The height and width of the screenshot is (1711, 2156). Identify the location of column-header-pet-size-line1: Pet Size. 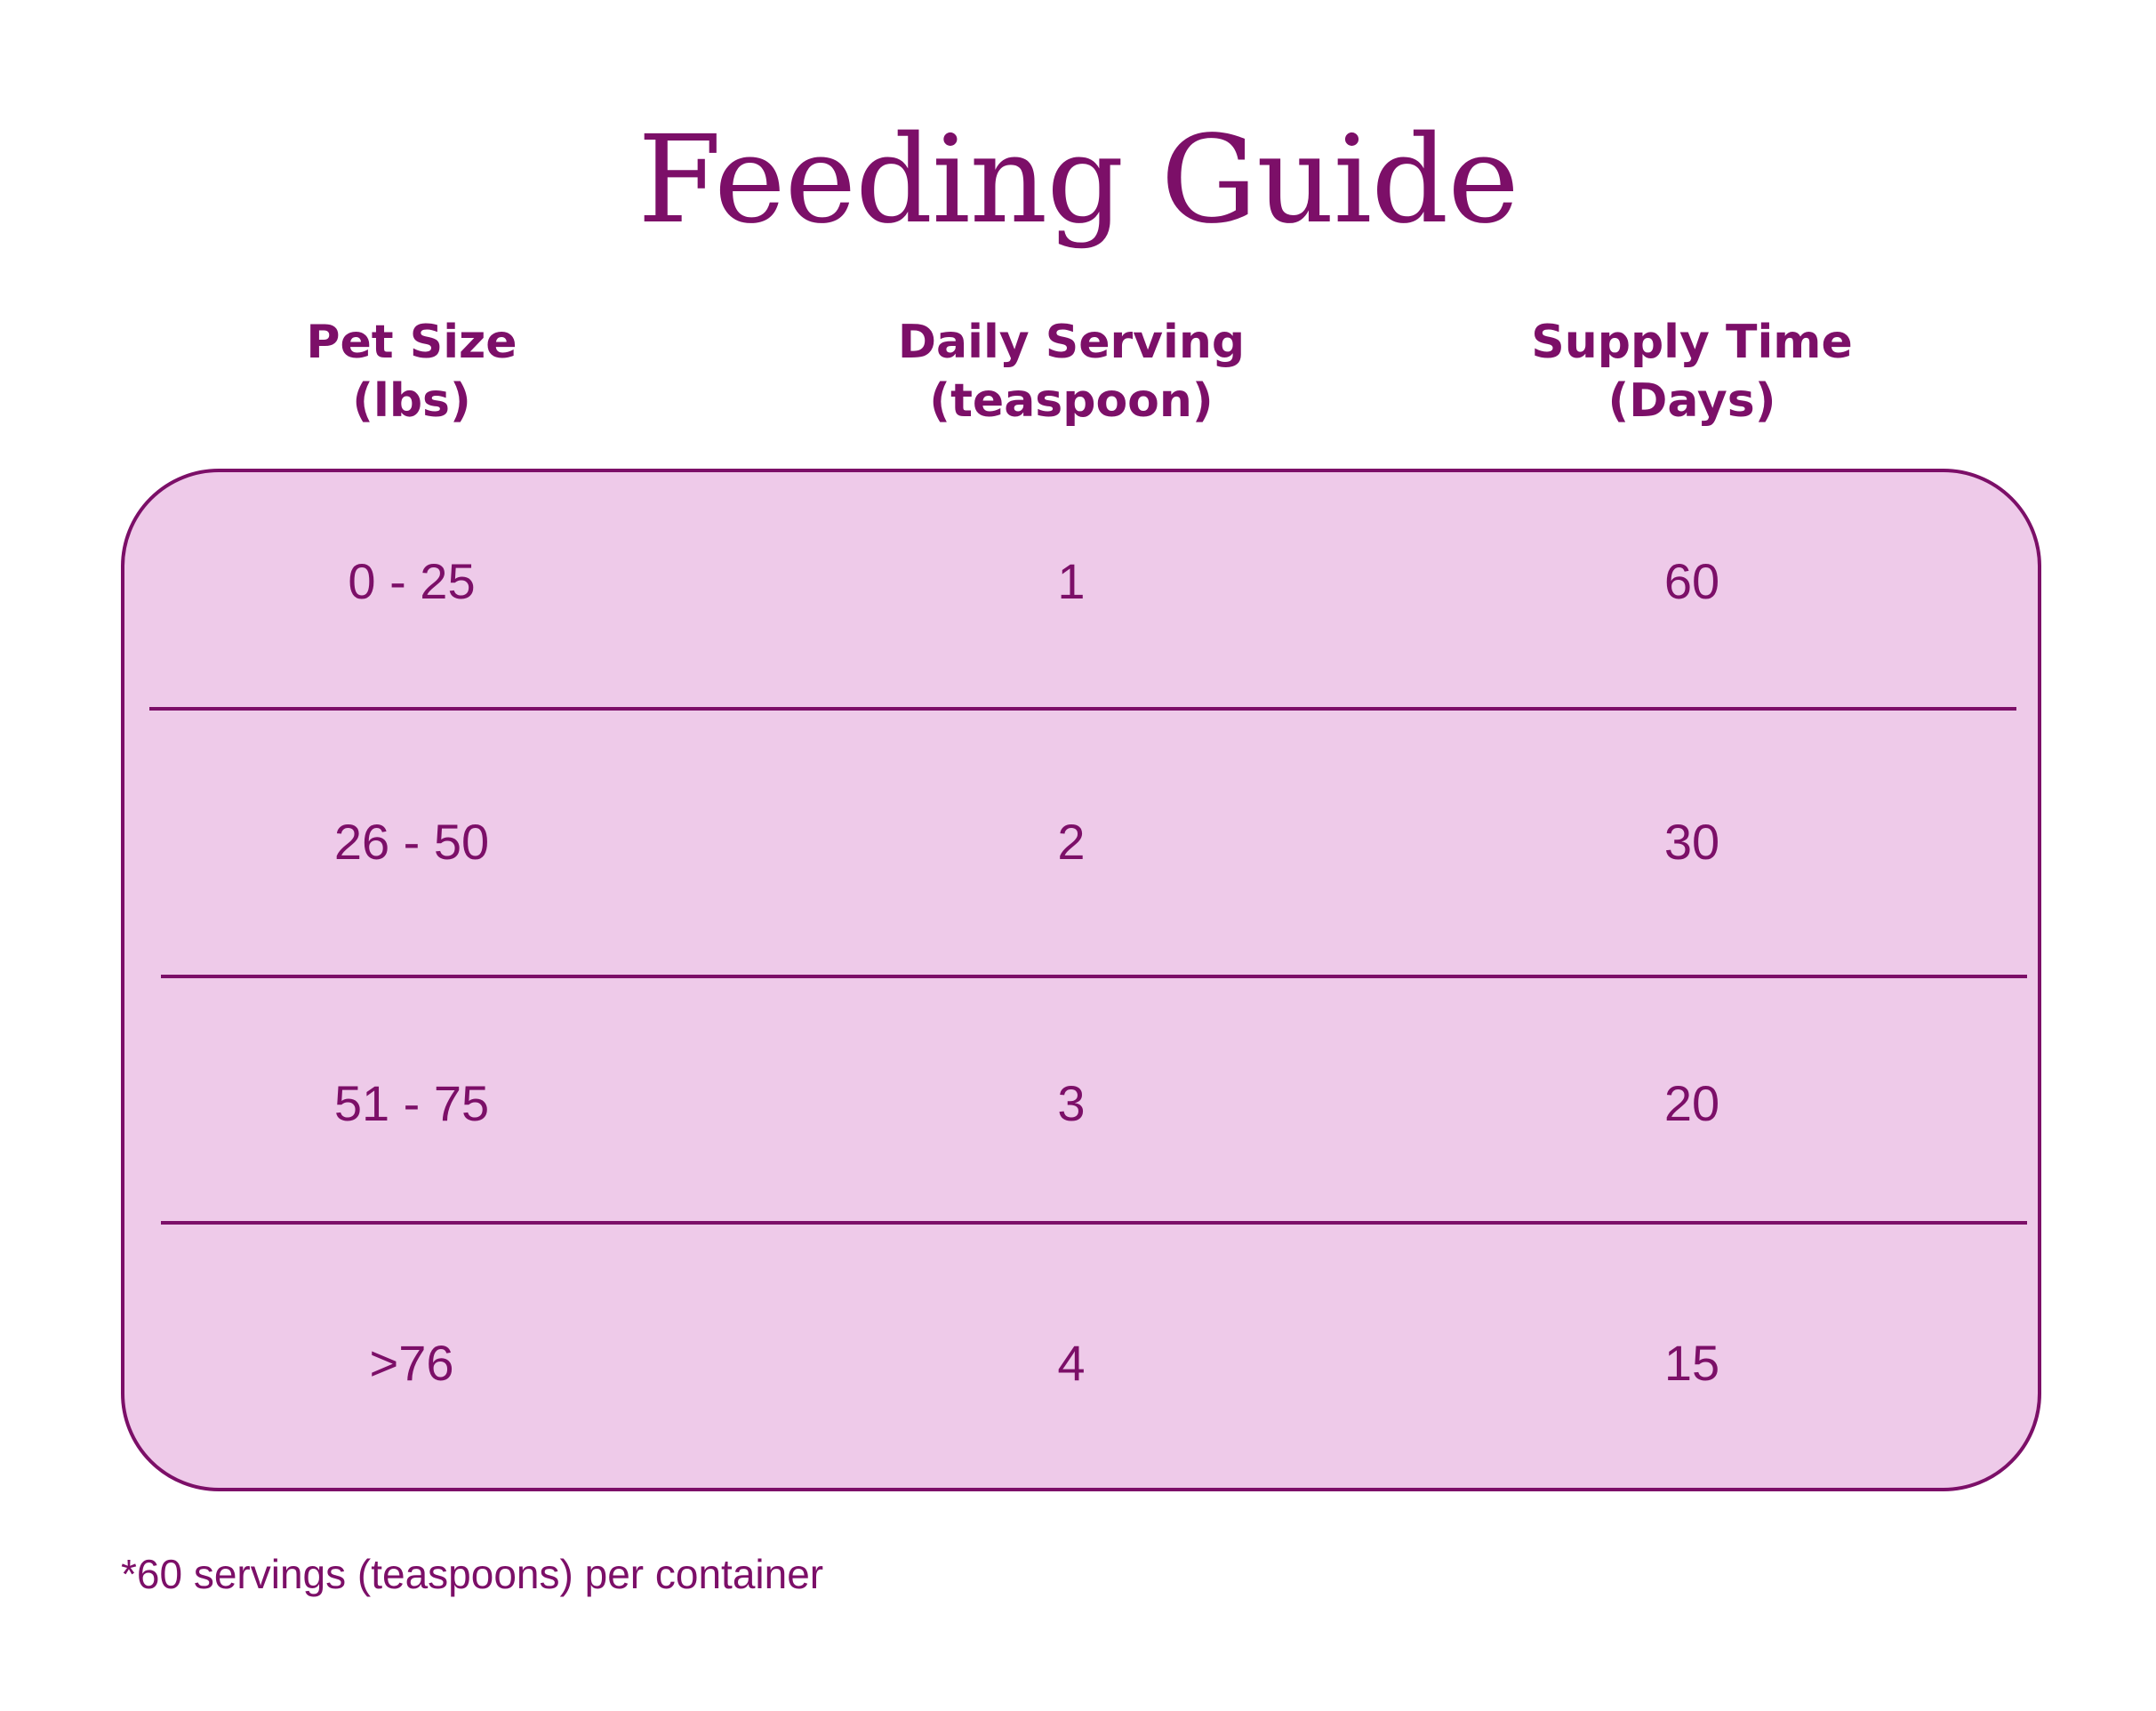
(412, 342).